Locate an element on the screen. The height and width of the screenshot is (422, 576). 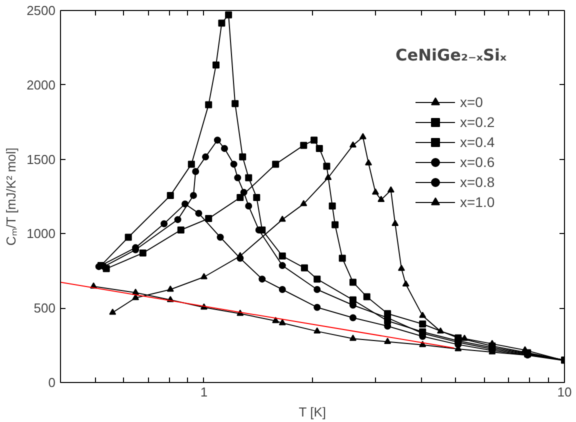
legend-label: x=0 is located at coordinates (471, 102).